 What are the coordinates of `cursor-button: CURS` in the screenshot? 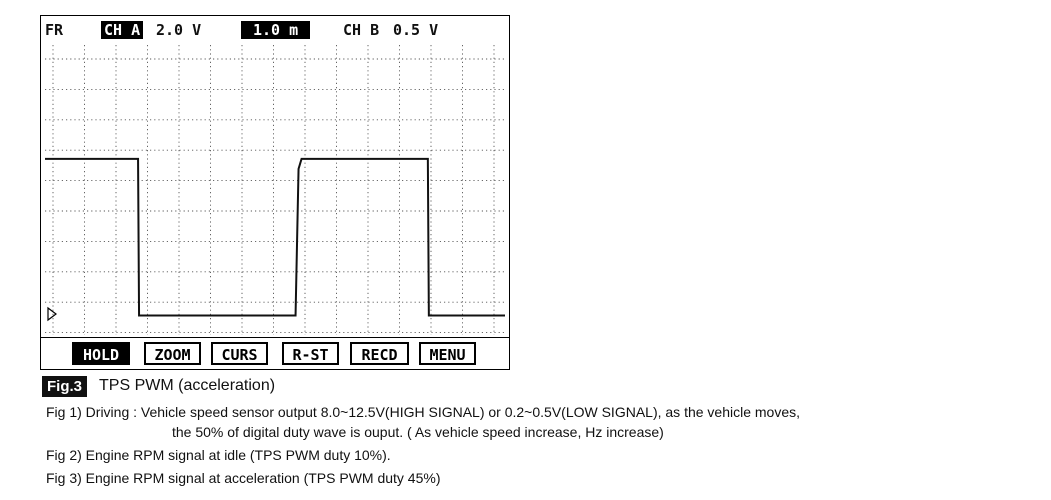 It's located at (239, 353).